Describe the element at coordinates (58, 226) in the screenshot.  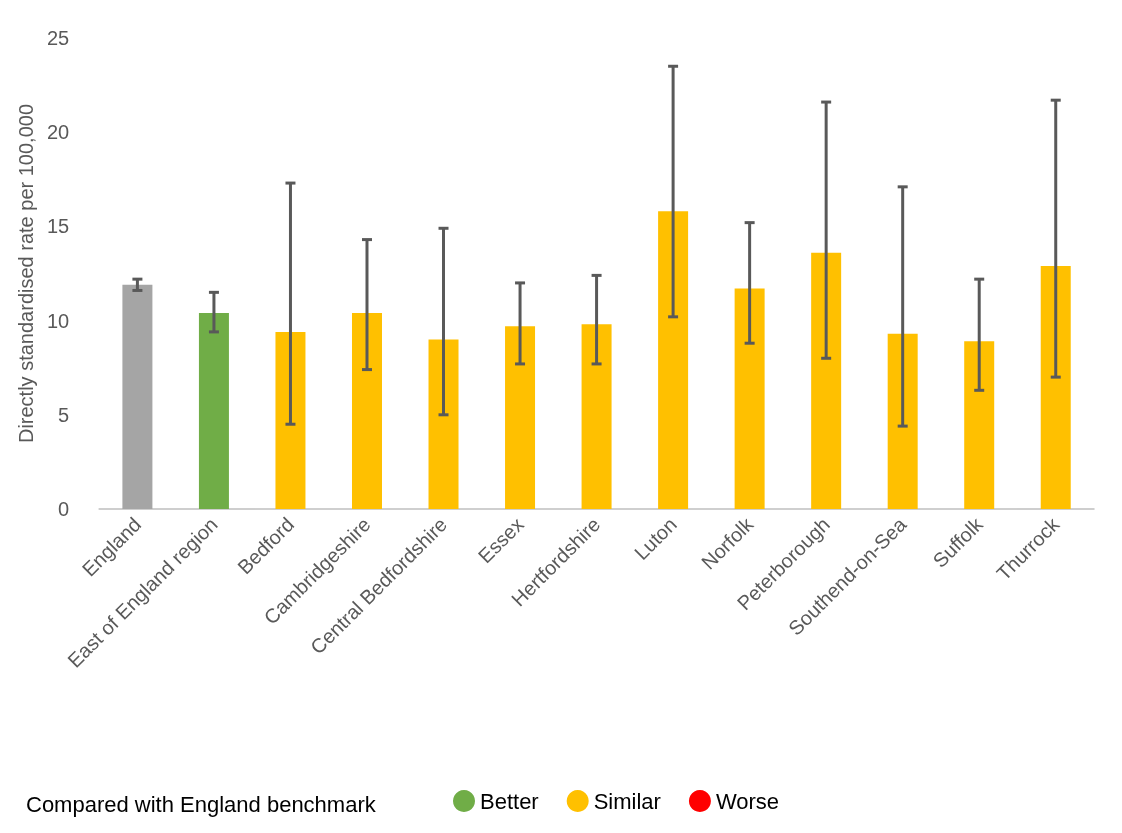
I see `y-tick-label: 15` at that location.